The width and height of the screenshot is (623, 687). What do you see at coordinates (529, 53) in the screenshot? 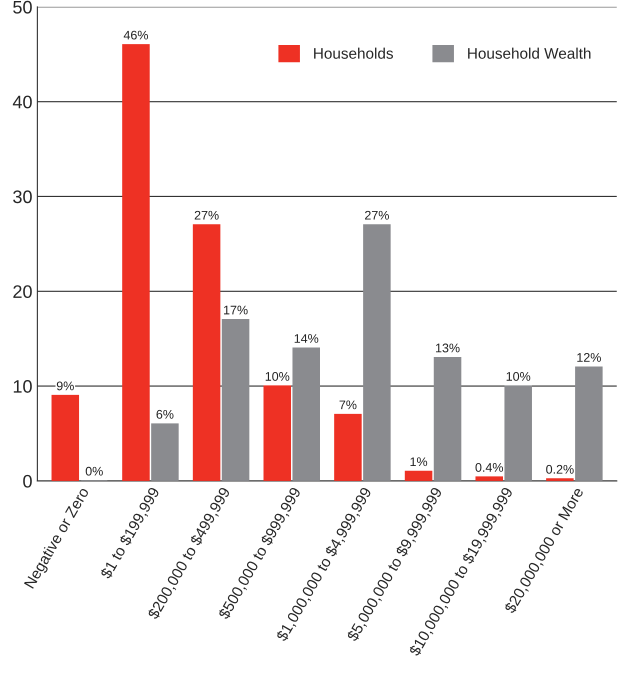
I see `legend-label: Household Wealth` at bounding box center [529, 53].